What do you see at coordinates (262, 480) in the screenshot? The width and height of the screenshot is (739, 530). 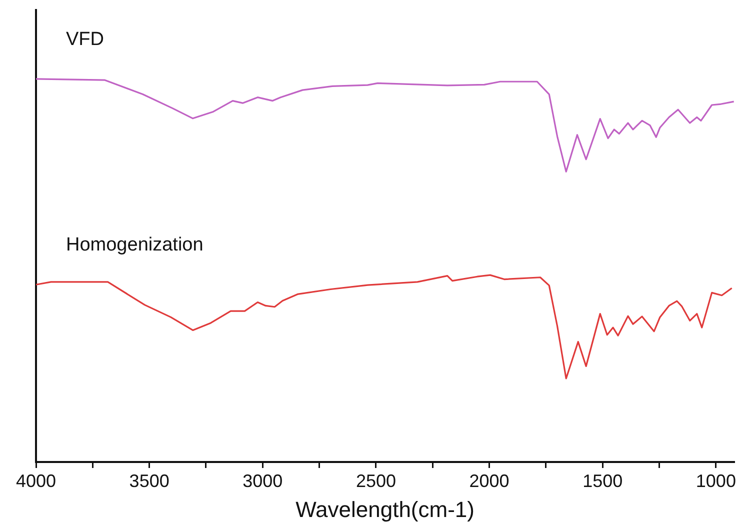 I see `x-tick-label: 3000` at bounding box center [262, 480].